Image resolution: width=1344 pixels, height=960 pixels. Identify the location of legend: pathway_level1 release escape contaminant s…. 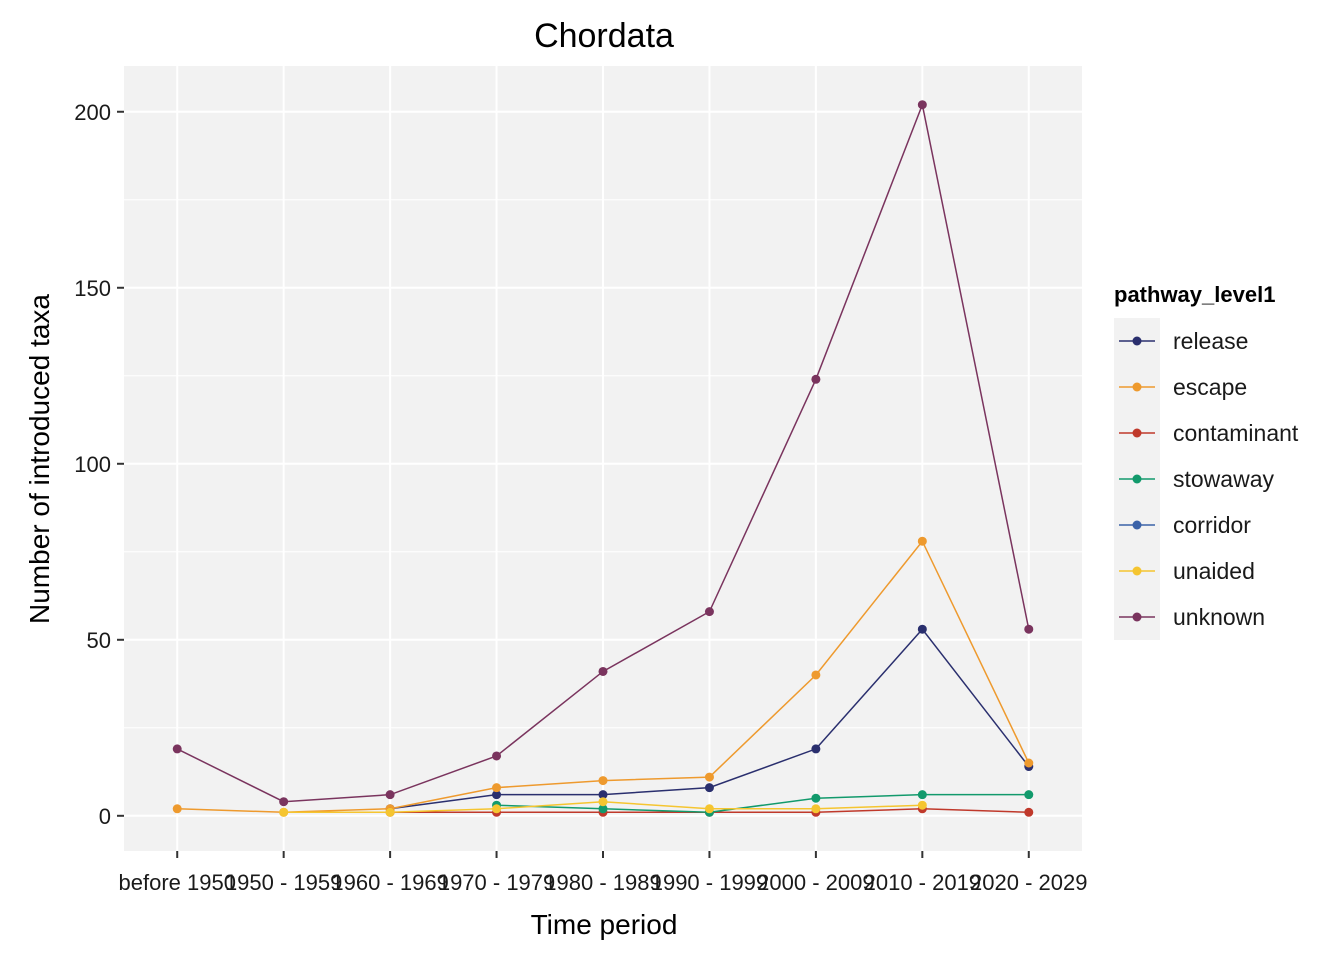
(1206, 461).